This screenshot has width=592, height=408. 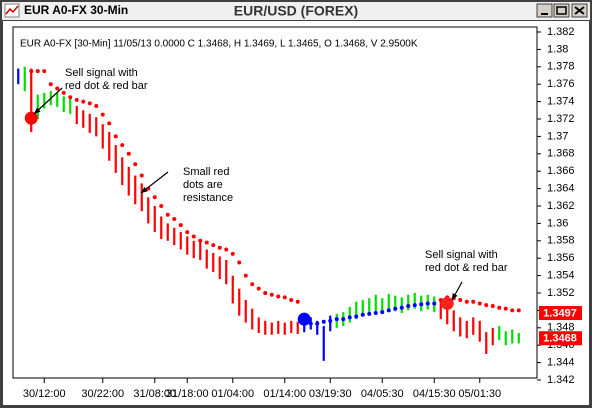 I want to click on x-tick-label: 31/08:00, so click(x=154, y=394).